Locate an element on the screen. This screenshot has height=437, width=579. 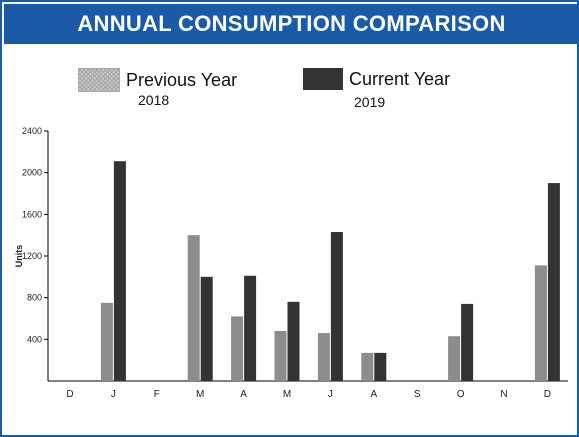
legend-current-year: 2019 is located at coordinates (370, 102).